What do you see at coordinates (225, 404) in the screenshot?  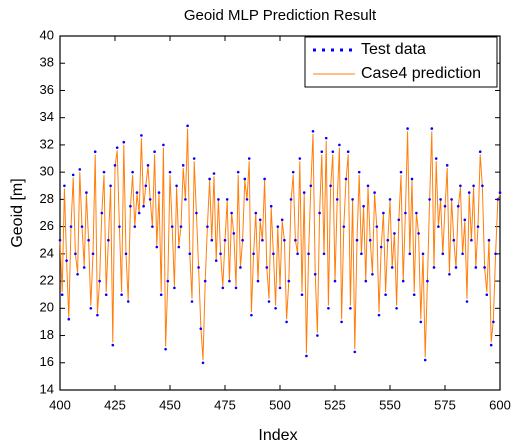 I see `x-tick-label: 475` at bounding box center [225, 404].